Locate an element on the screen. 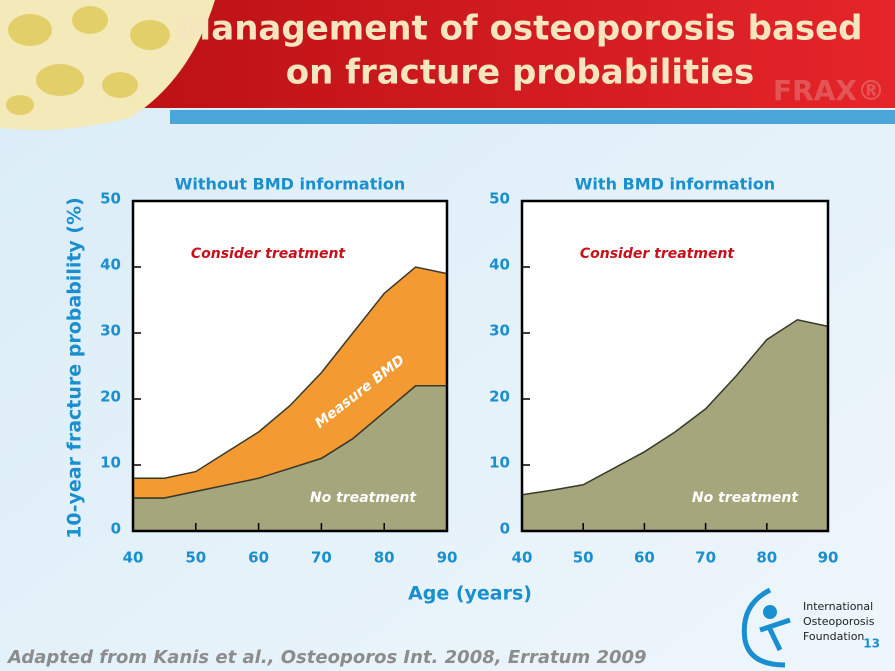  watermark: FRAX® is located at coordinates (829, 90).